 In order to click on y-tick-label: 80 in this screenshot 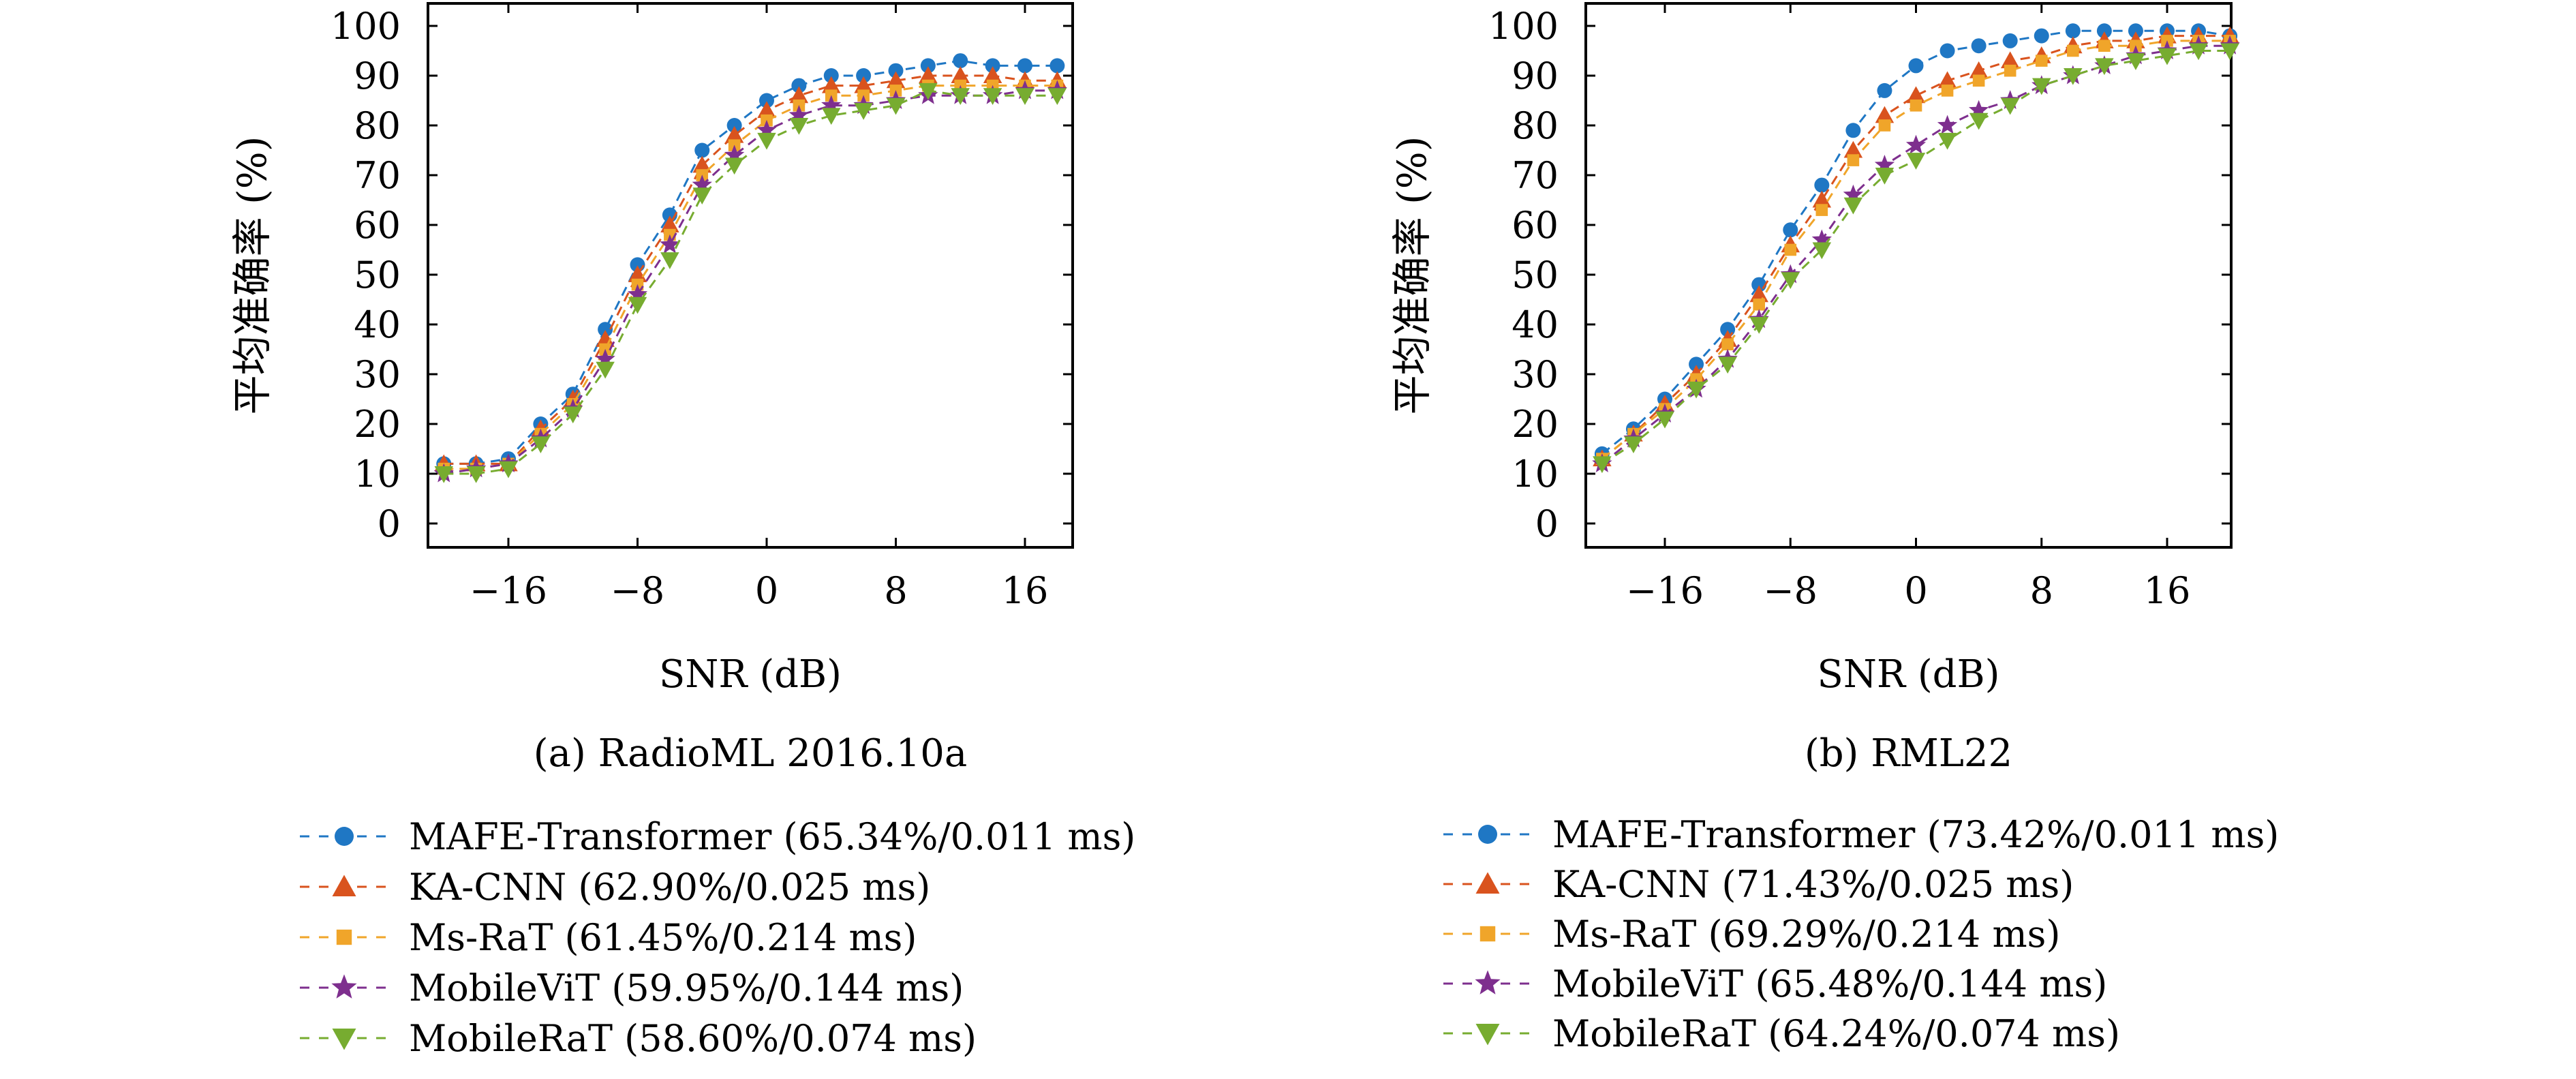, I will do `click(1535, 125)`.